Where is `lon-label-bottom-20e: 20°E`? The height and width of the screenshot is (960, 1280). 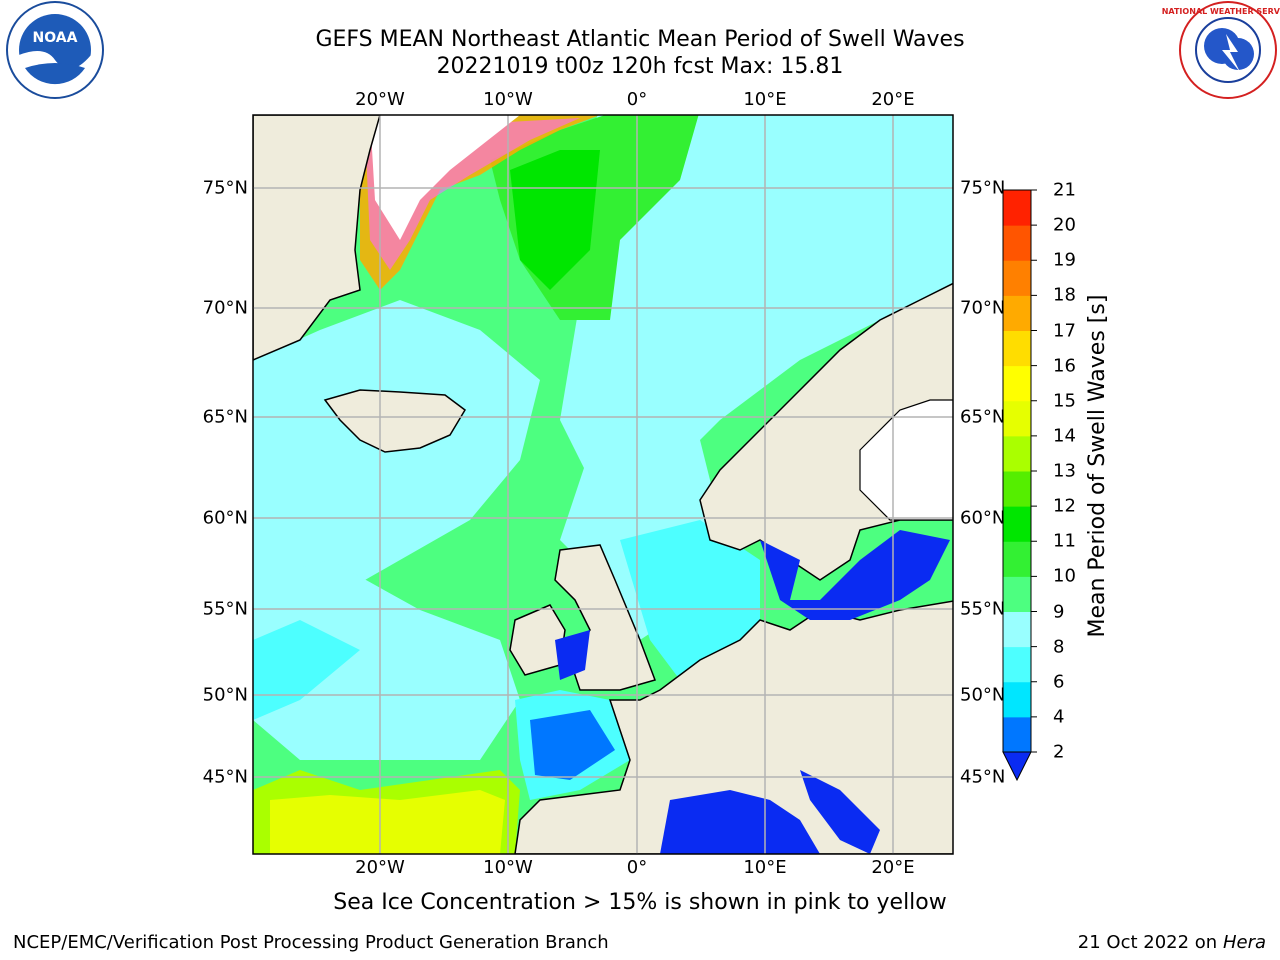 lon-label-bottom-20e: 20°E is located at coordinates (893, 867).